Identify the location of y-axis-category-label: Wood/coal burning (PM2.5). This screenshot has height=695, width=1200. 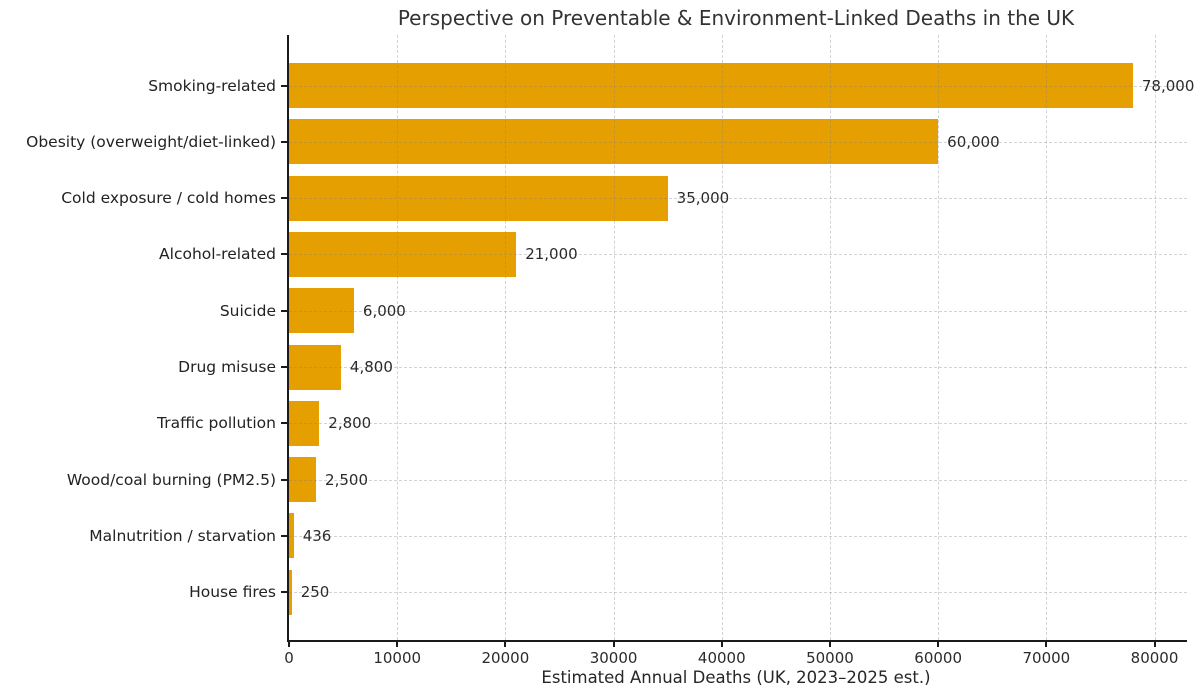
(171, 479).